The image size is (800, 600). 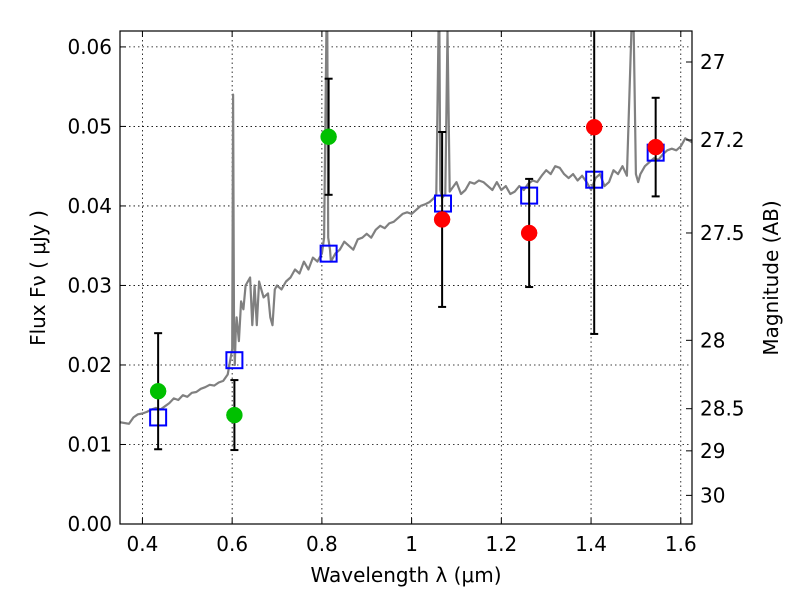 What do you see at coordinates (89, 47) in the screenshot?
I see `y-tick-label: 0.06` at bounding box center [89, 47].